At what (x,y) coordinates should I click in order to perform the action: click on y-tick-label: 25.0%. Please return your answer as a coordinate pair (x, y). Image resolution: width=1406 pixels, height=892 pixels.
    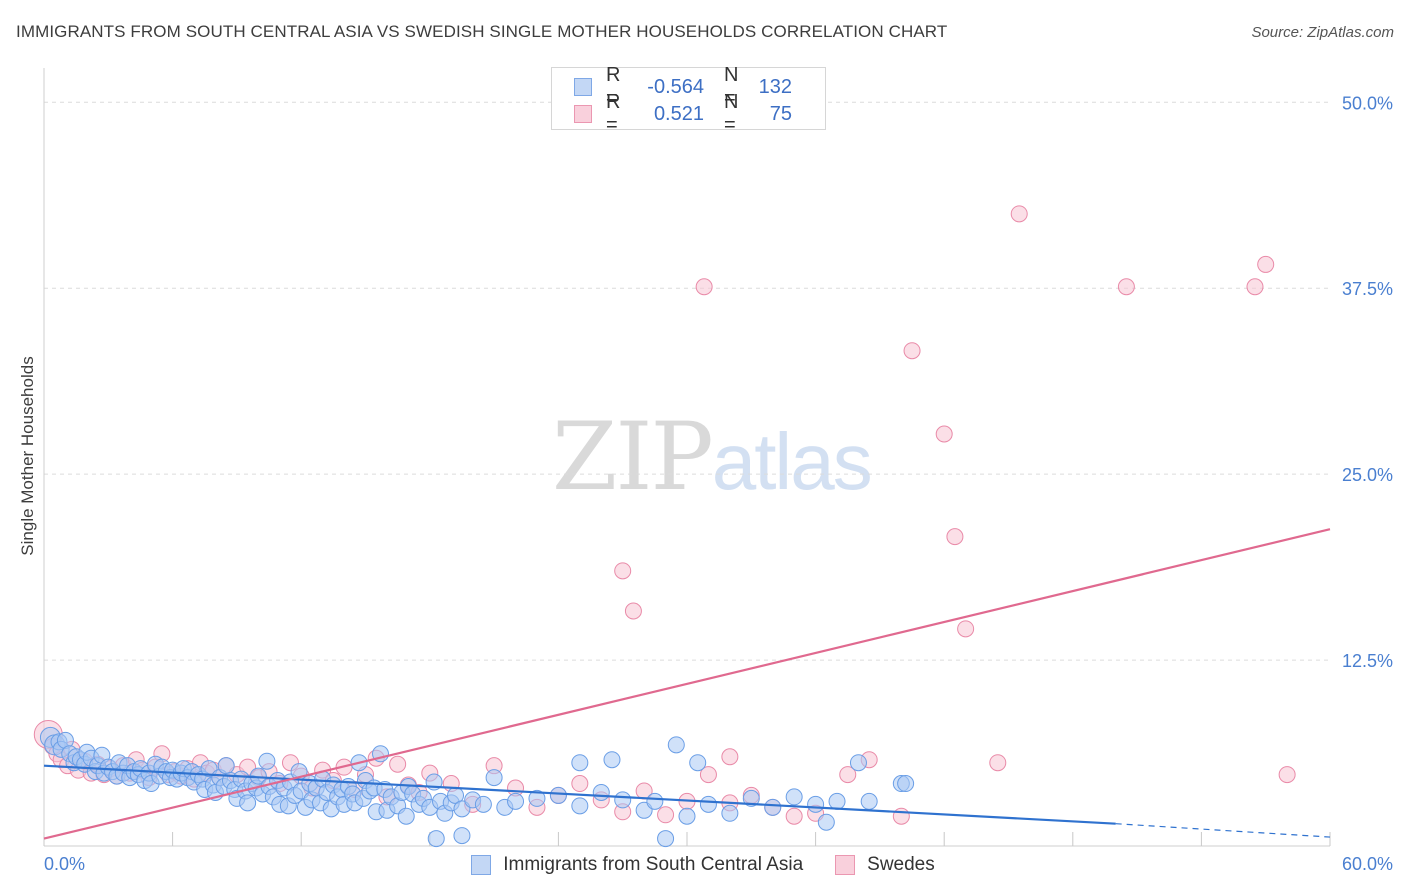
    Looking at the image, I should click on (1367, 475).